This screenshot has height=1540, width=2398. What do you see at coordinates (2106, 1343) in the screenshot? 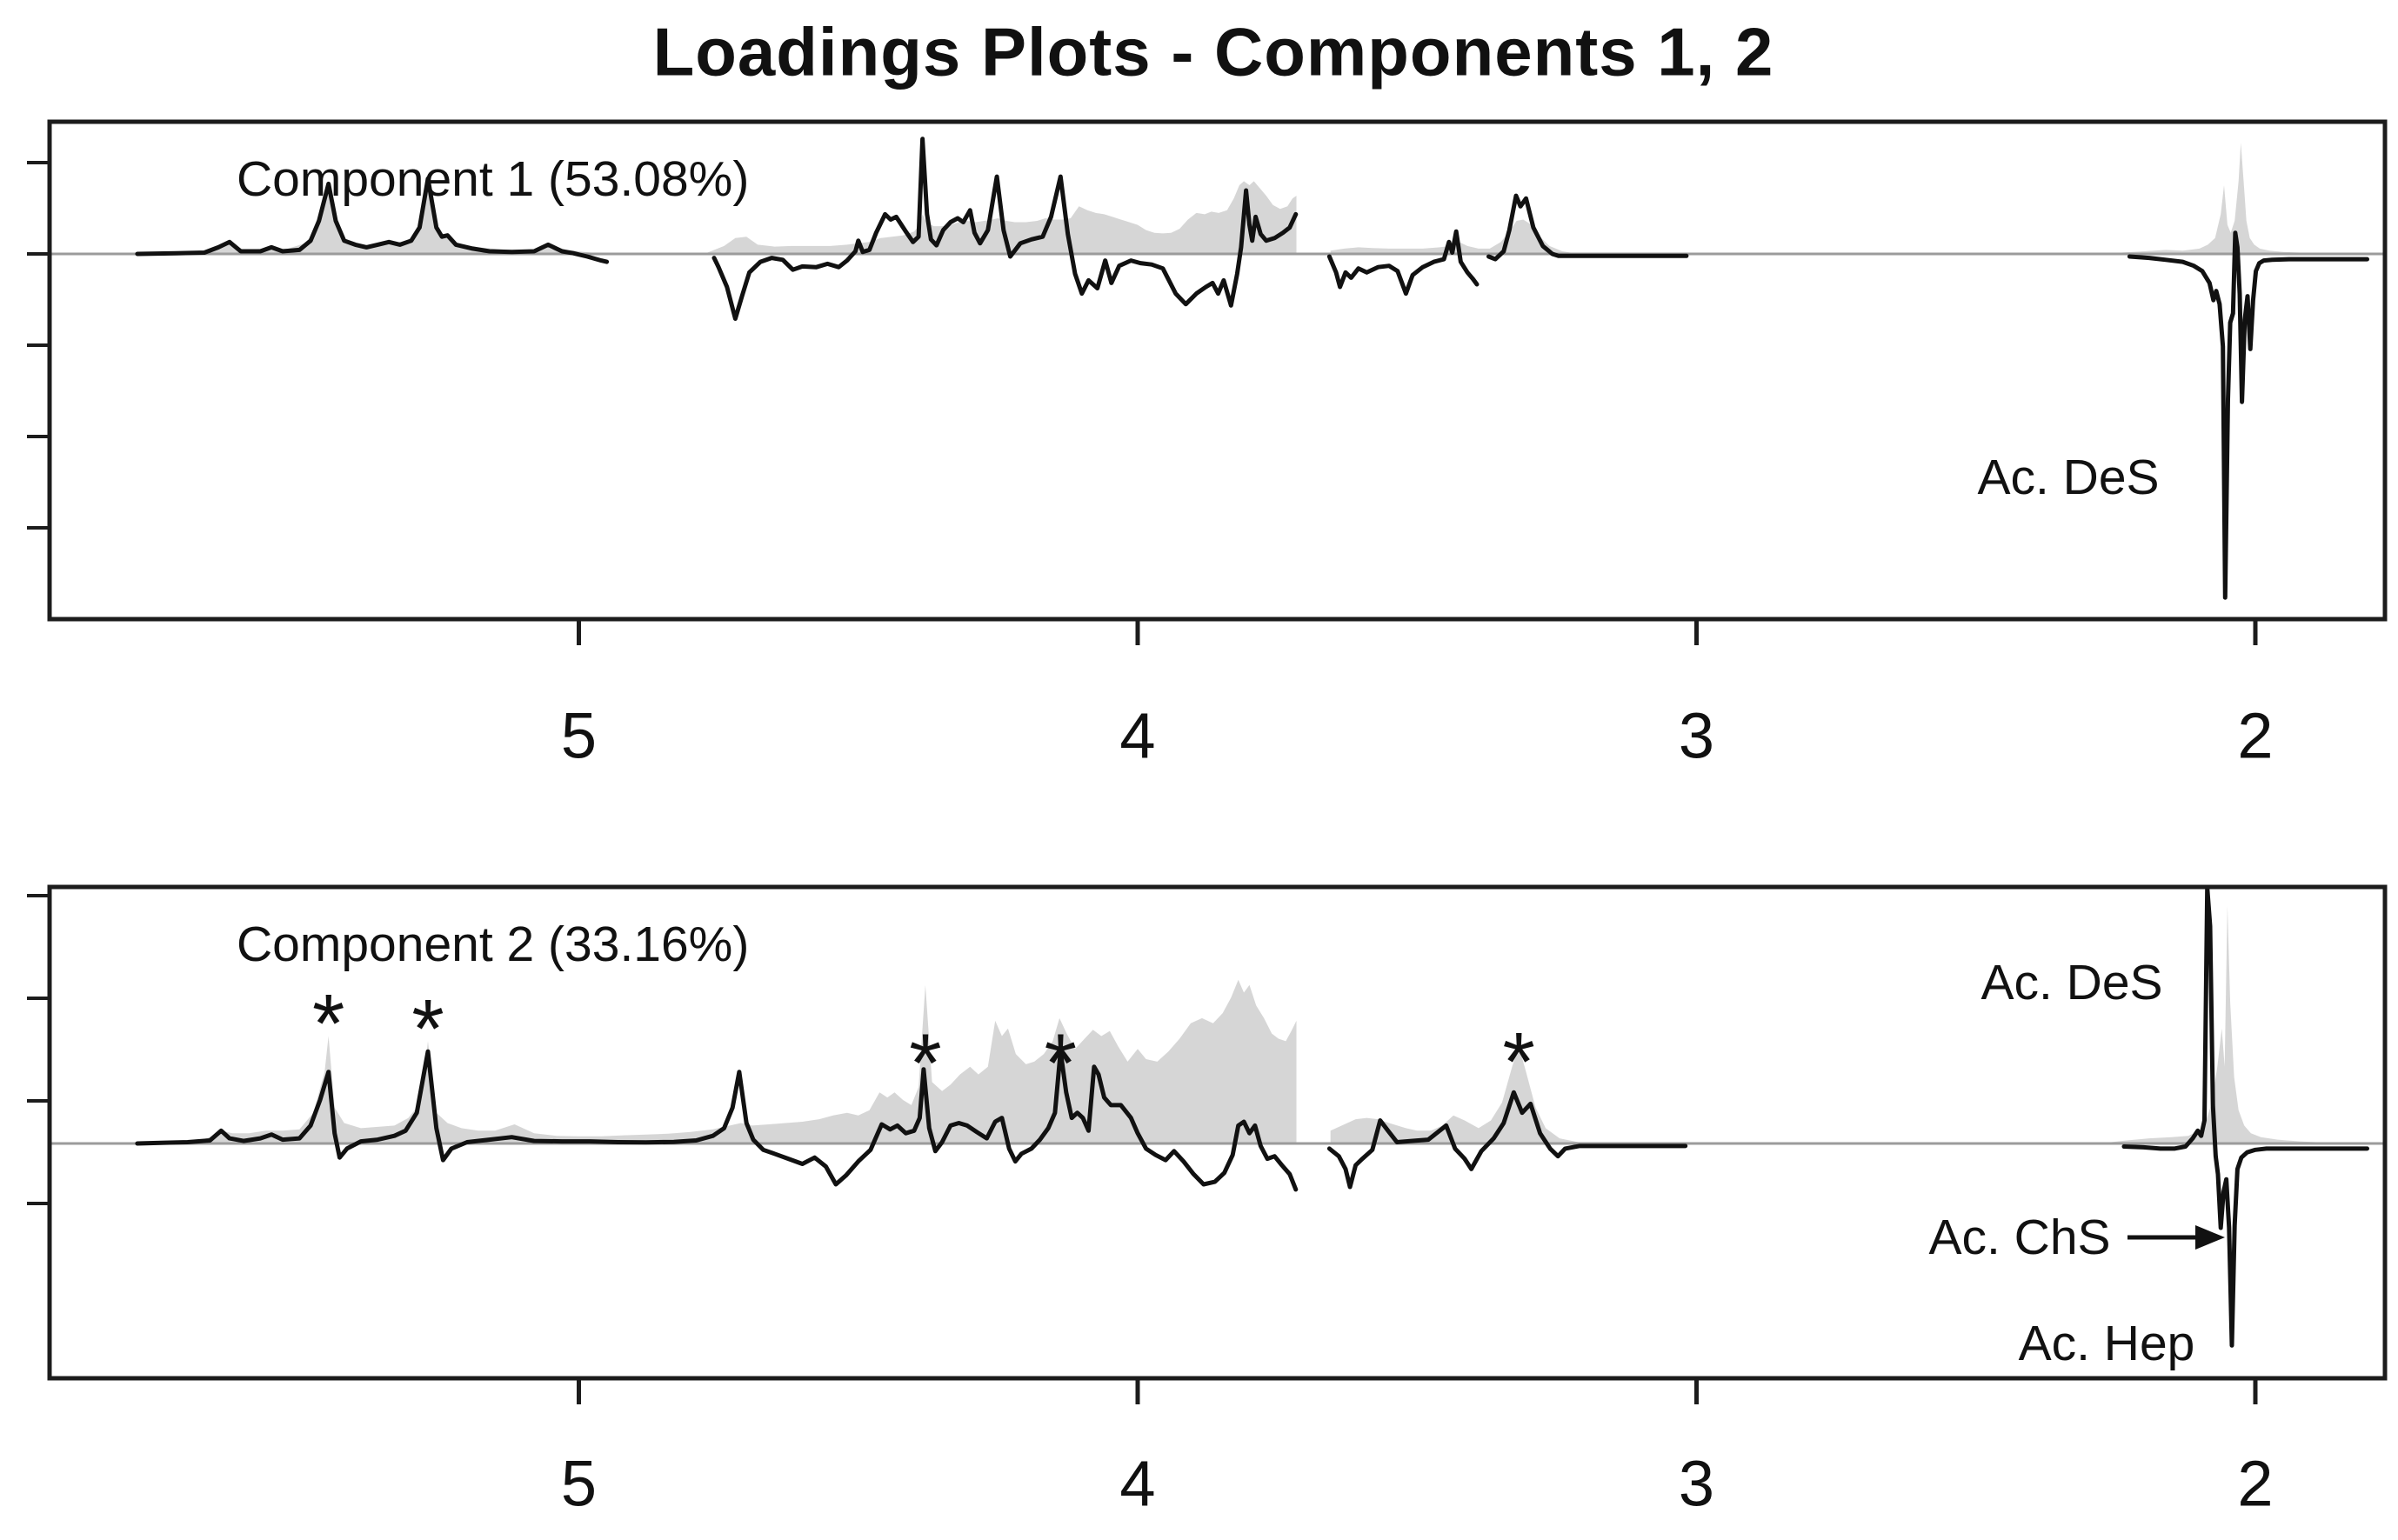
I see `annotation-ac-hep: Ac. Hep` at bounding box center [2106, 1343].